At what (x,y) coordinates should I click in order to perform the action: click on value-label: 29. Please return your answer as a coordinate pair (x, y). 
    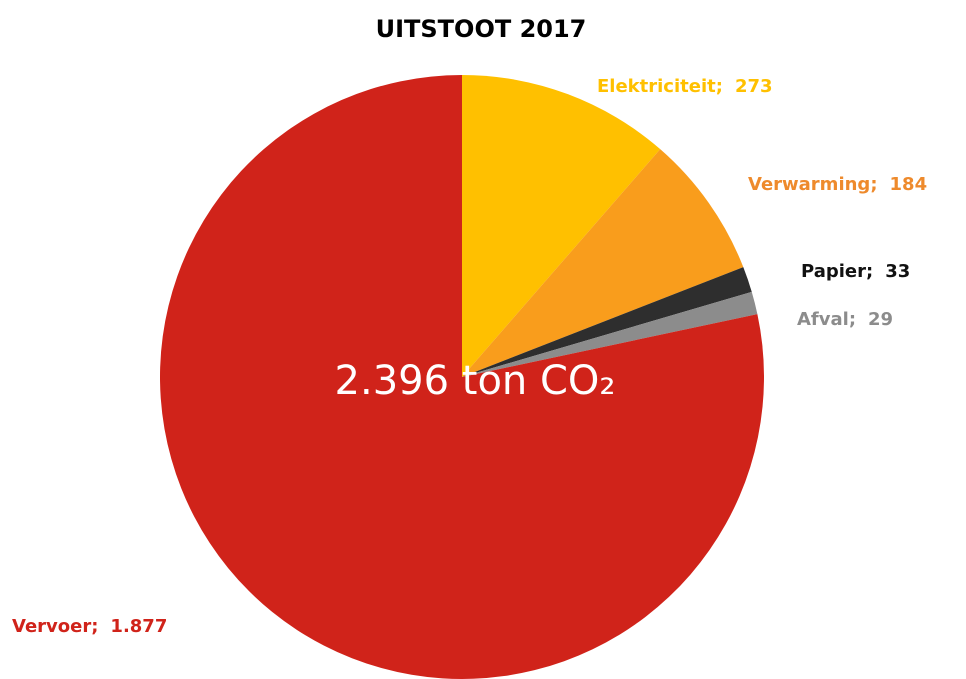
    Looking at the image, I should click on (880, 319).